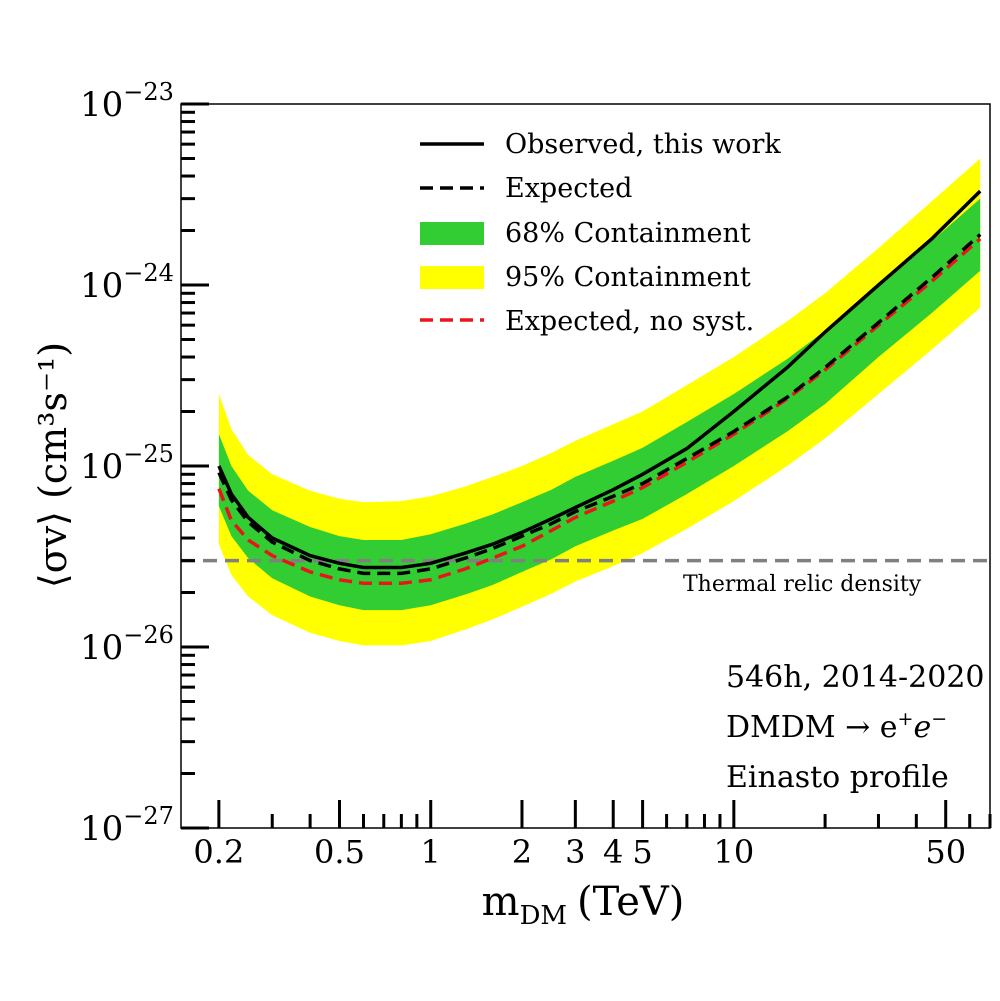  Describe the element at coordinates (339, 852) in the screenshot. I see `x-tick-label: 0.5` at that location.